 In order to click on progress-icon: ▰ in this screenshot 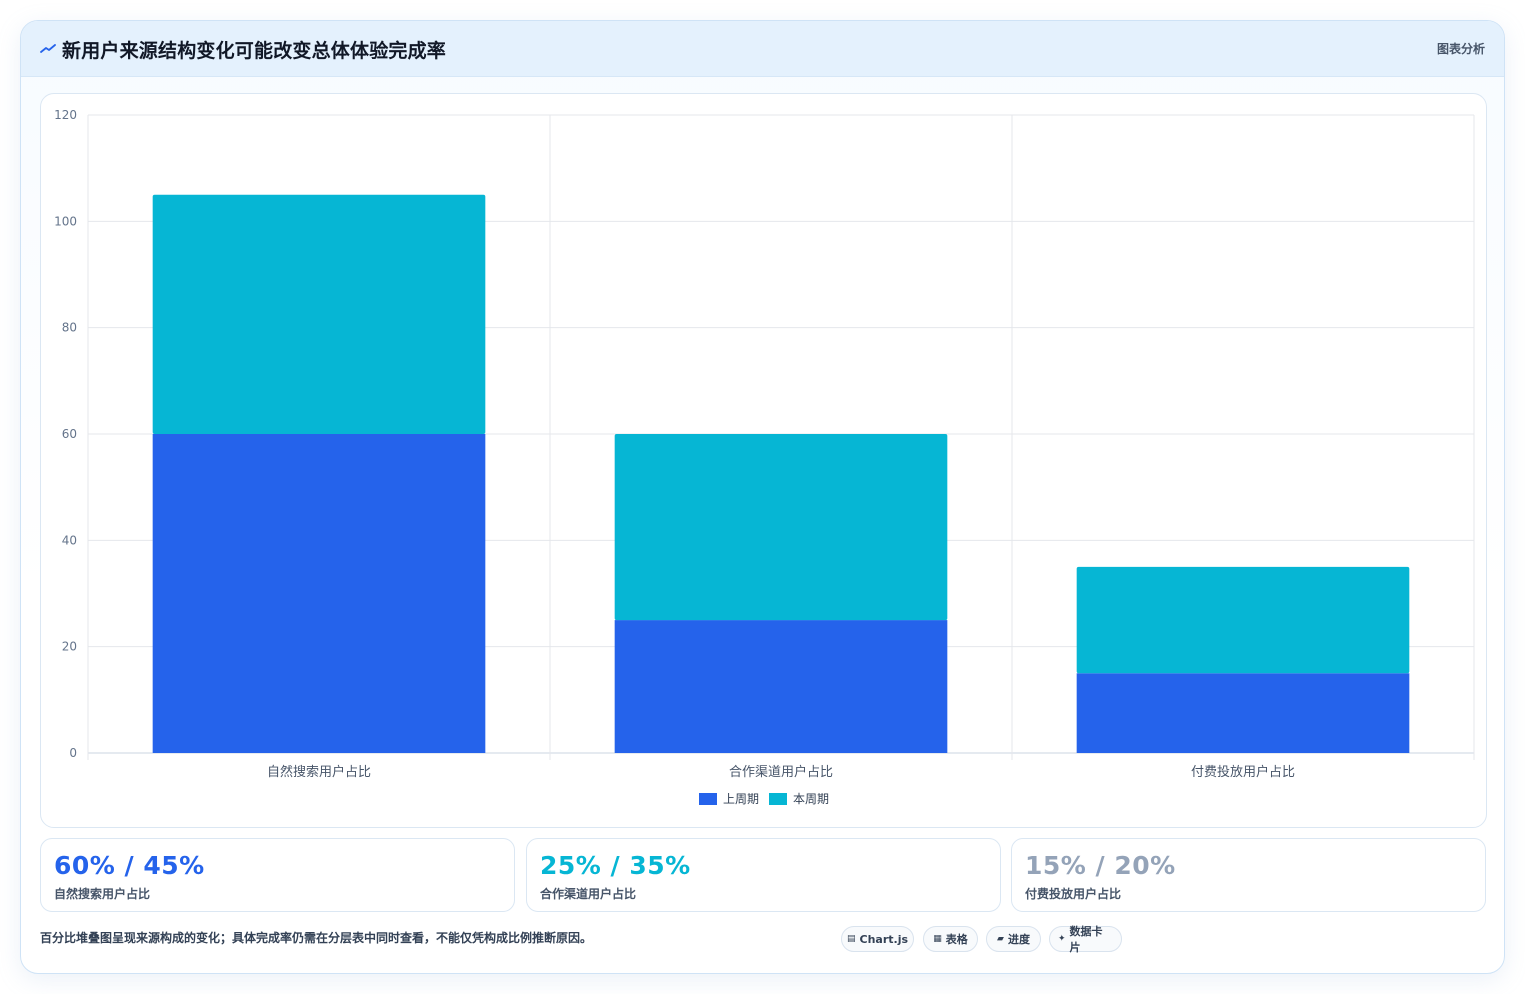, I will do `click(1000, 939)`.